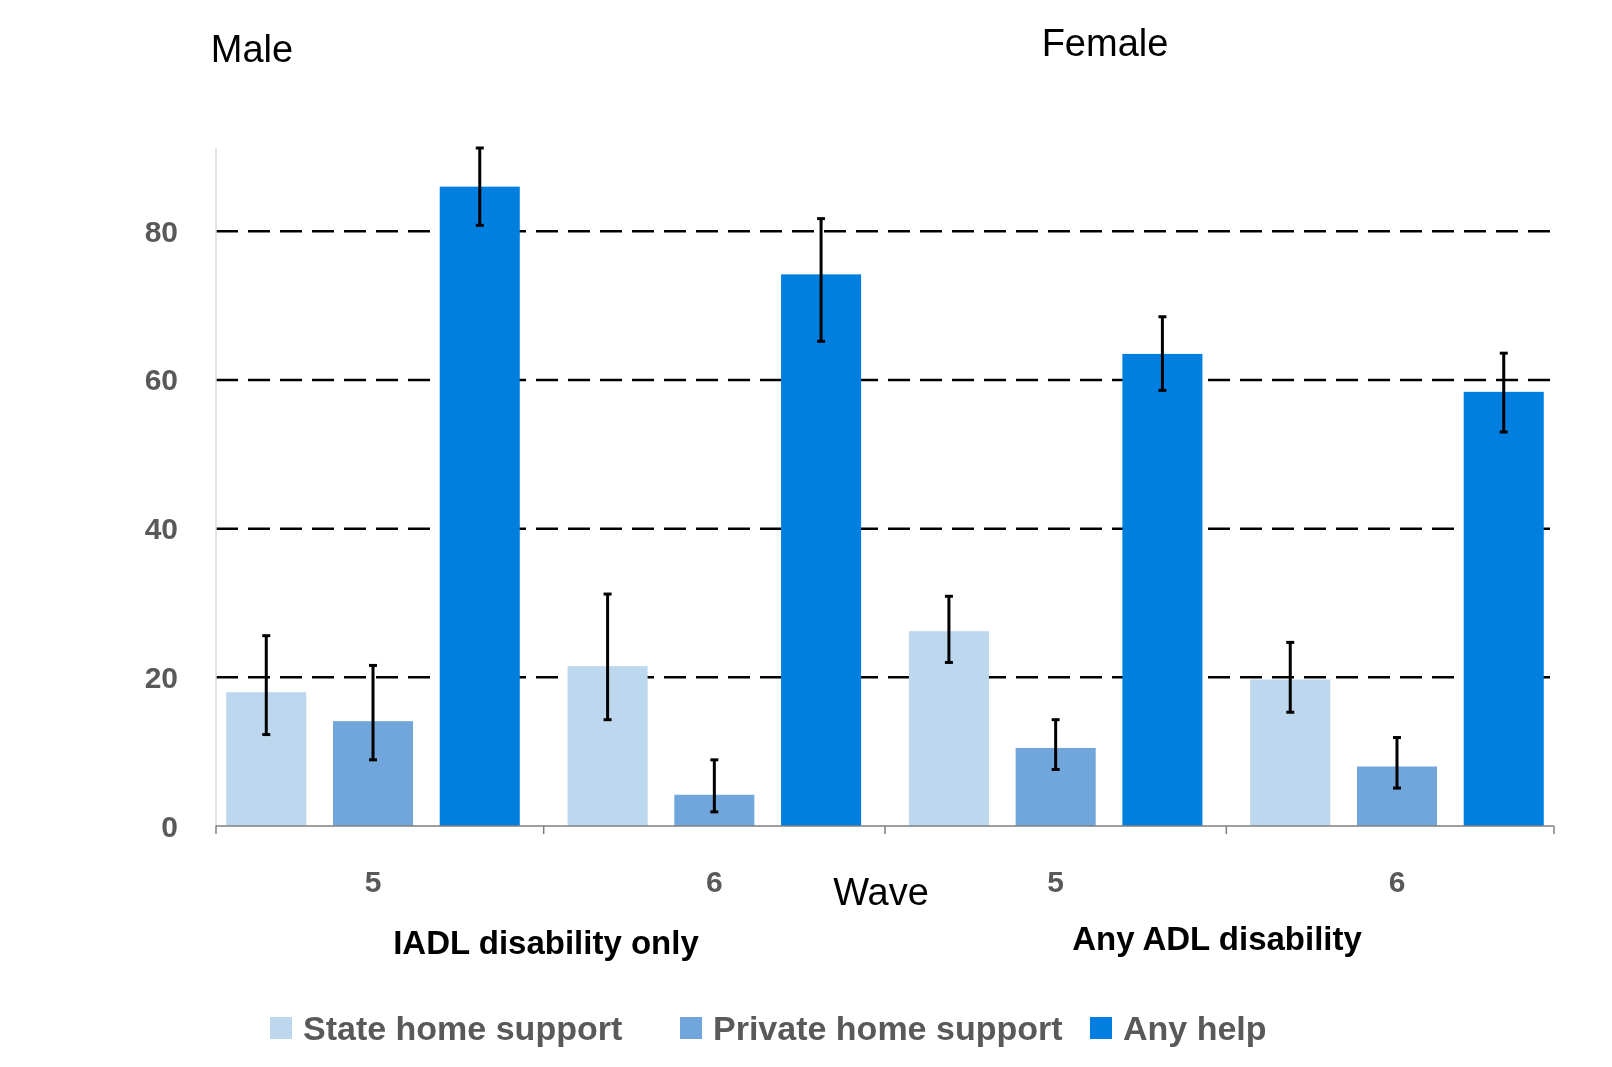 This screenshot has width=1612, height=1067. What do you see at coordinates (546, 942) in the screenshot?
I see `text: IADL disability only` at bounding box center [546, 942].